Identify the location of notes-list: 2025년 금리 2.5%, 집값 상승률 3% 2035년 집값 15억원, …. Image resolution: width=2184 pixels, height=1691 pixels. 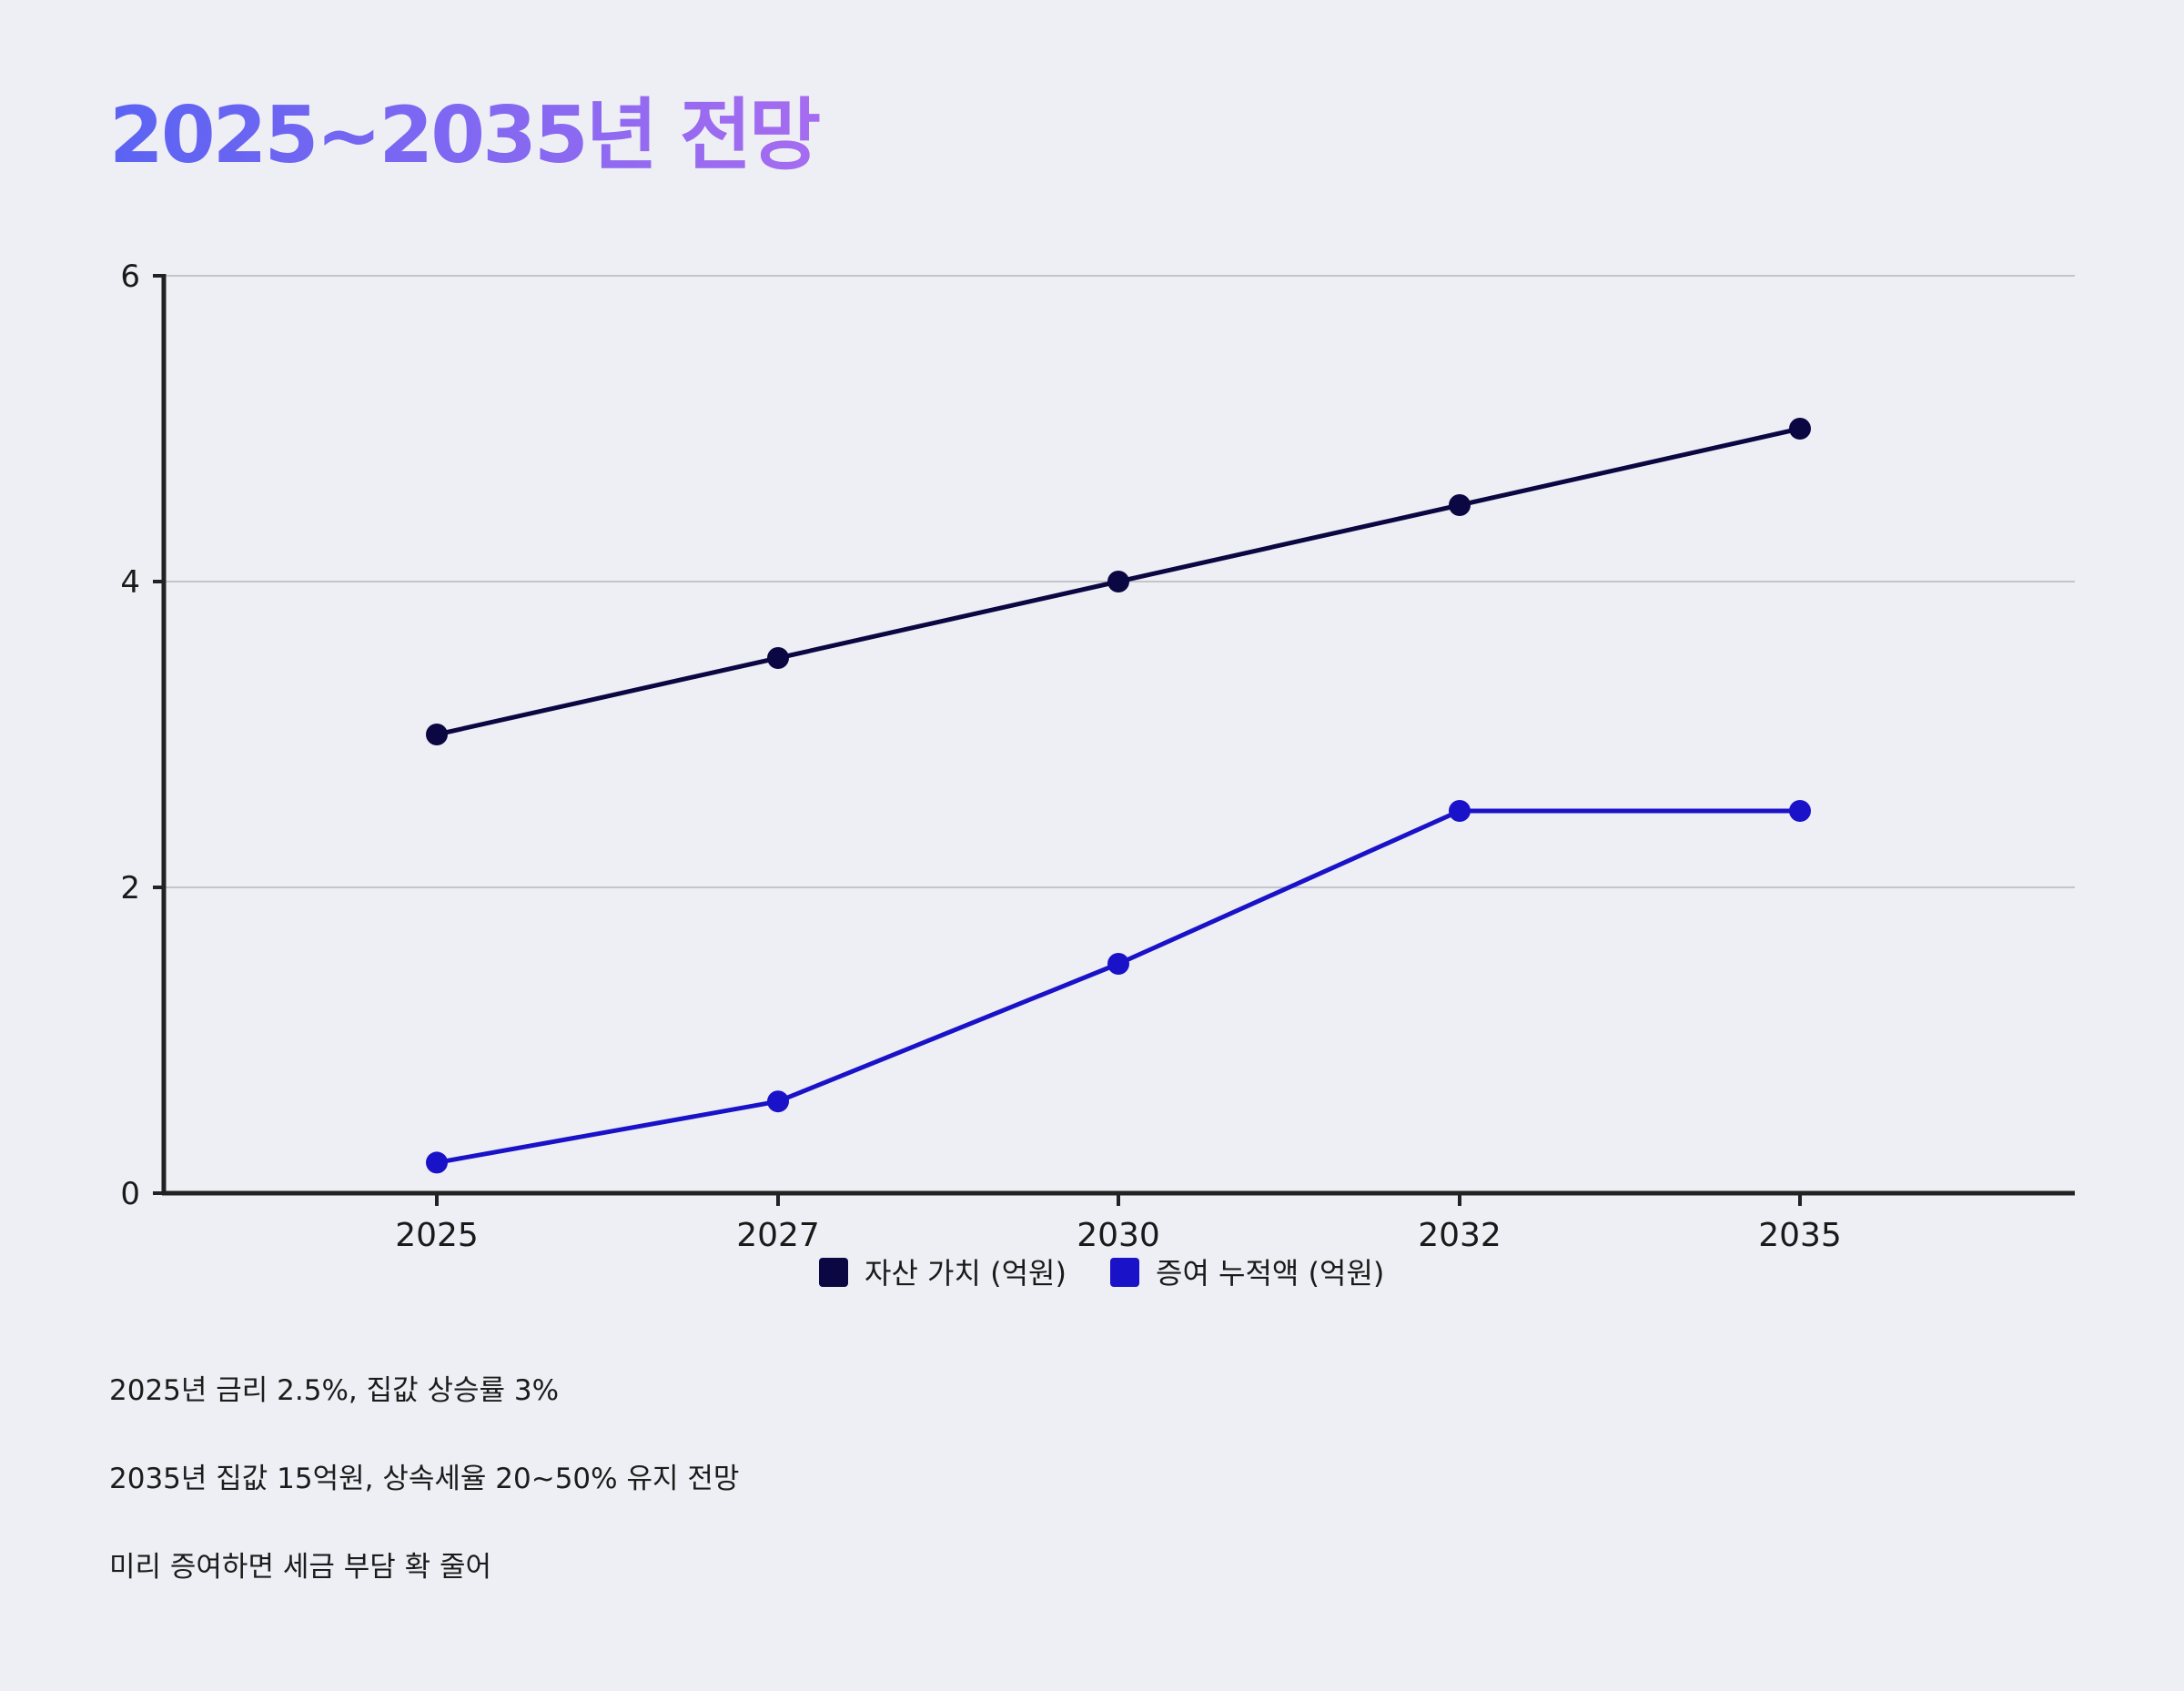
(424, 1507).